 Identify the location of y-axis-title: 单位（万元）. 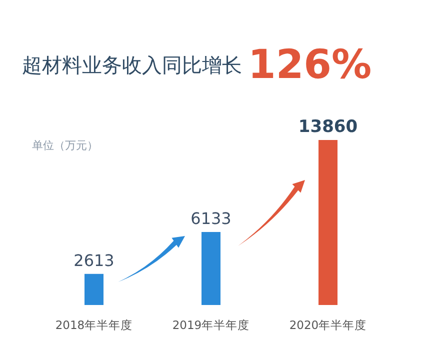
(65, 145).